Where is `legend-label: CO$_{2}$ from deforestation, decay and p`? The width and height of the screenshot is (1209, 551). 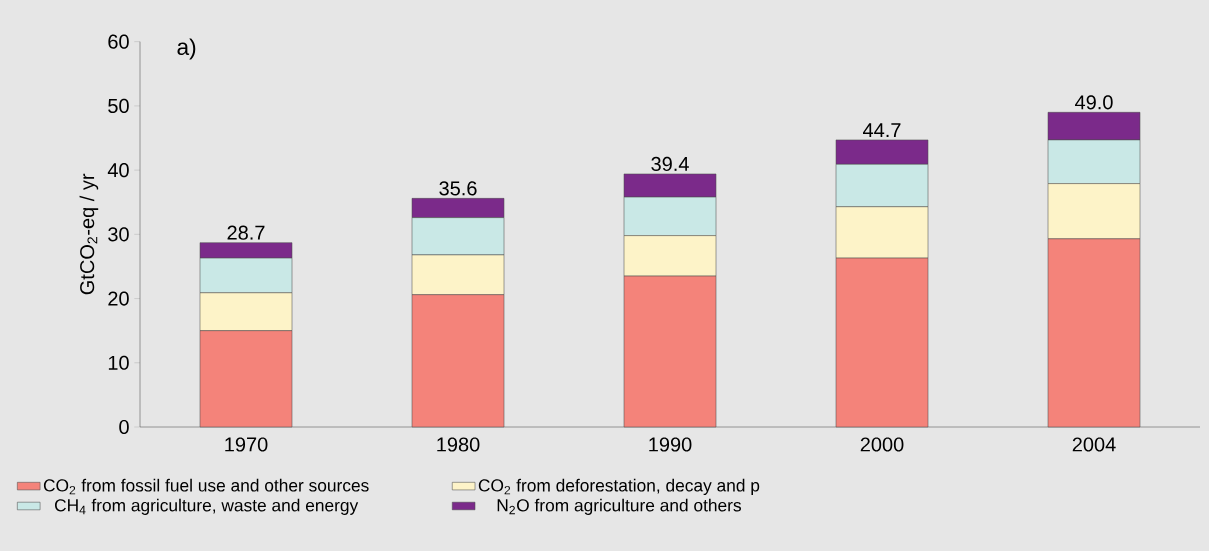
legend-label: CO$_{2}$ from deforestation, decay and p is located at coordinates (619, 486).